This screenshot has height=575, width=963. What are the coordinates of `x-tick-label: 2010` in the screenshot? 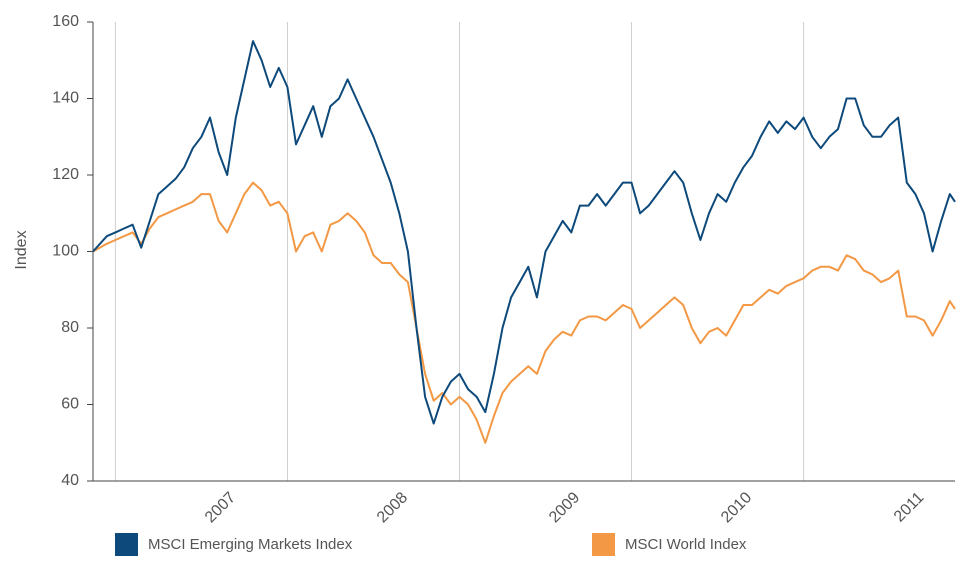 It's located at (736, 507).